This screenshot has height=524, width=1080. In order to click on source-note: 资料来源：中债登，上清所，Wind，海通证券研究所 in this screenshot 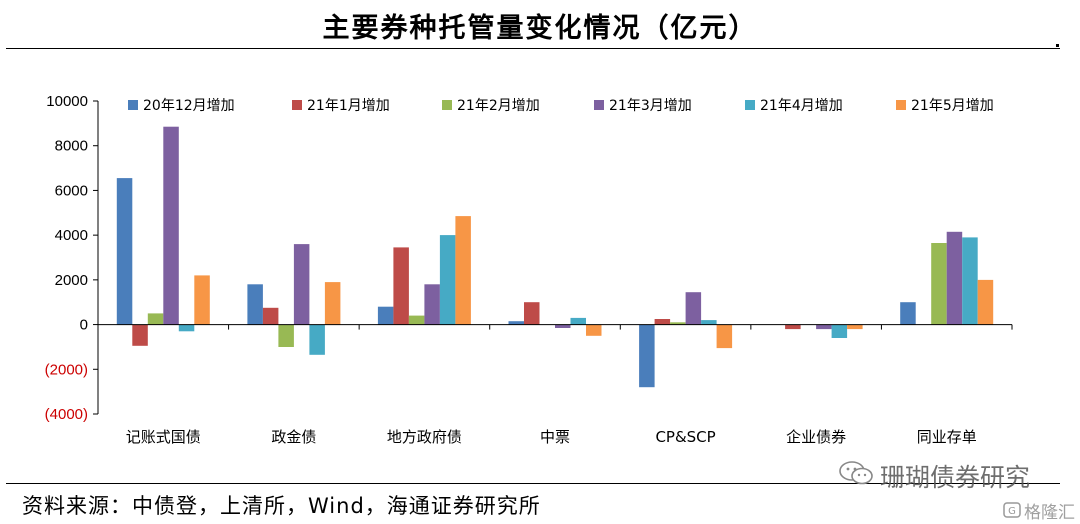, I will do `click(281, 506)`.